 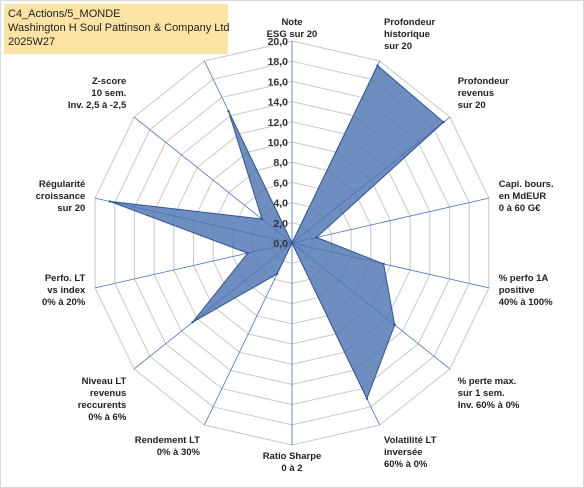 I want to click on axis-label-line: 0% à 6%, so click(x=107, y=417).